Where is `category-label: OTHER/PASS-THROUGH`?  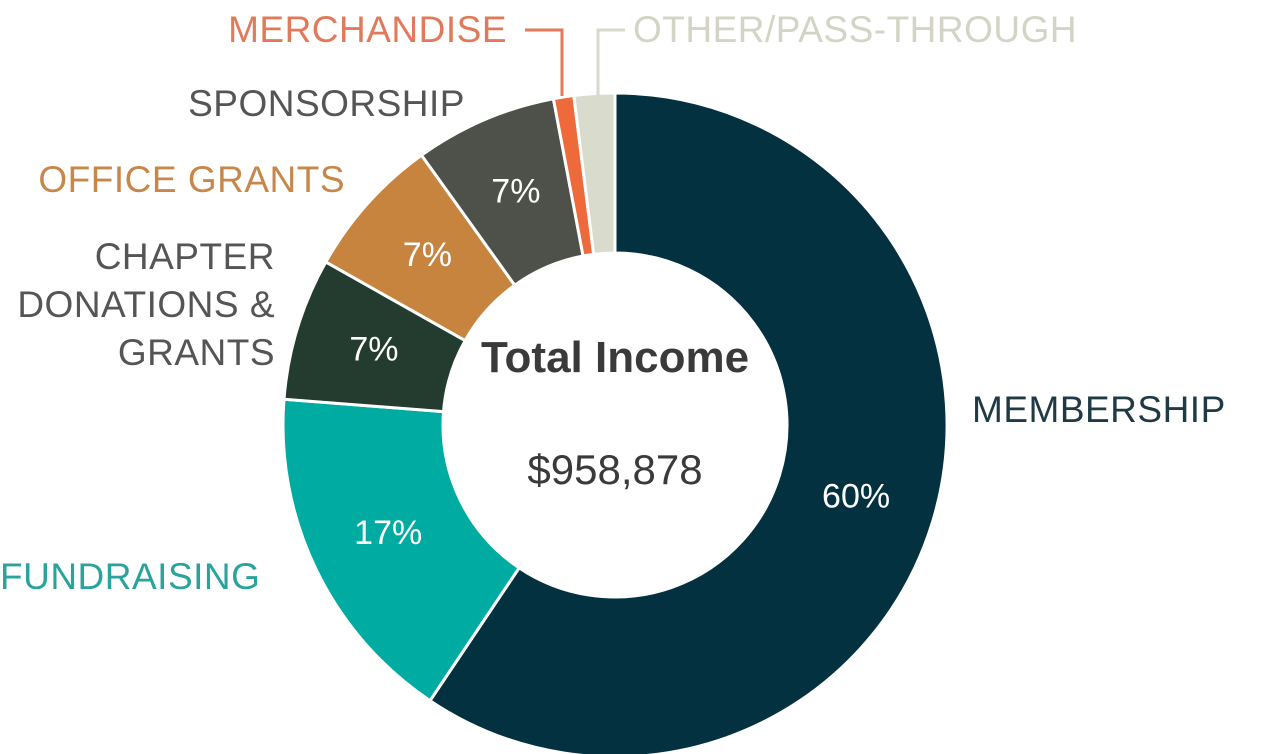 category-label: OTHER/PASS-THROUGH is located at coordinates (855, 29).